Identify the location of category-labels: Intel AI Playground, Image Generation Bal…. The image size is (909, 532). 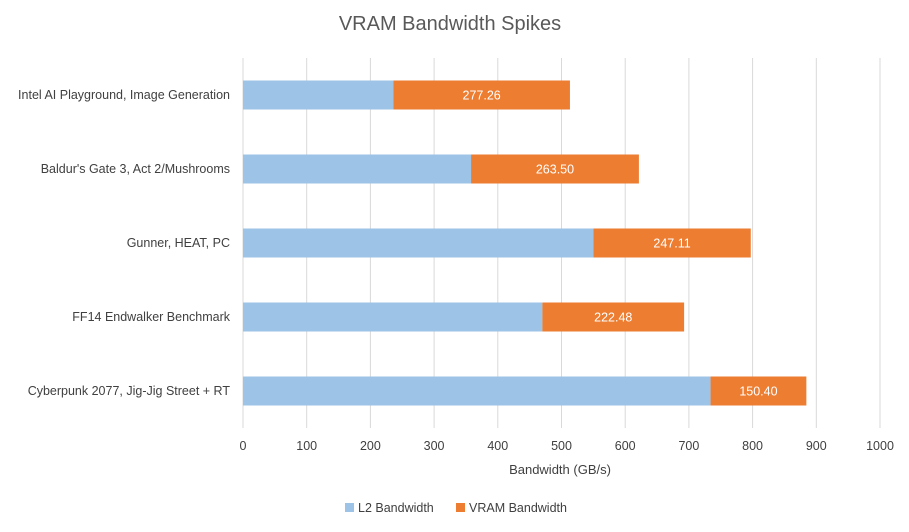
(124, 243).